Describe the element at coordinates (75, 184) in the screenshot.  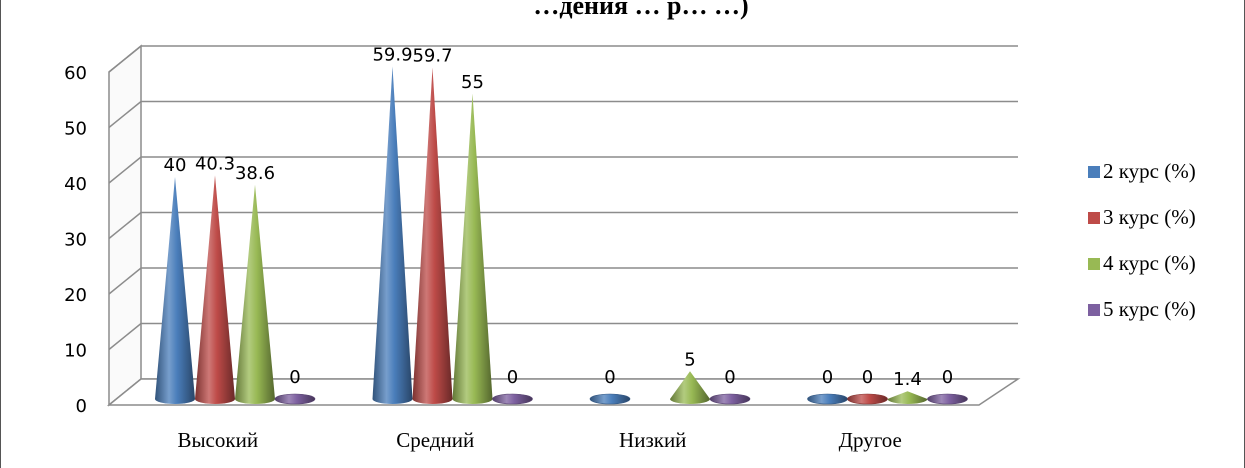
I see `y-tick-label: 40` at that location.